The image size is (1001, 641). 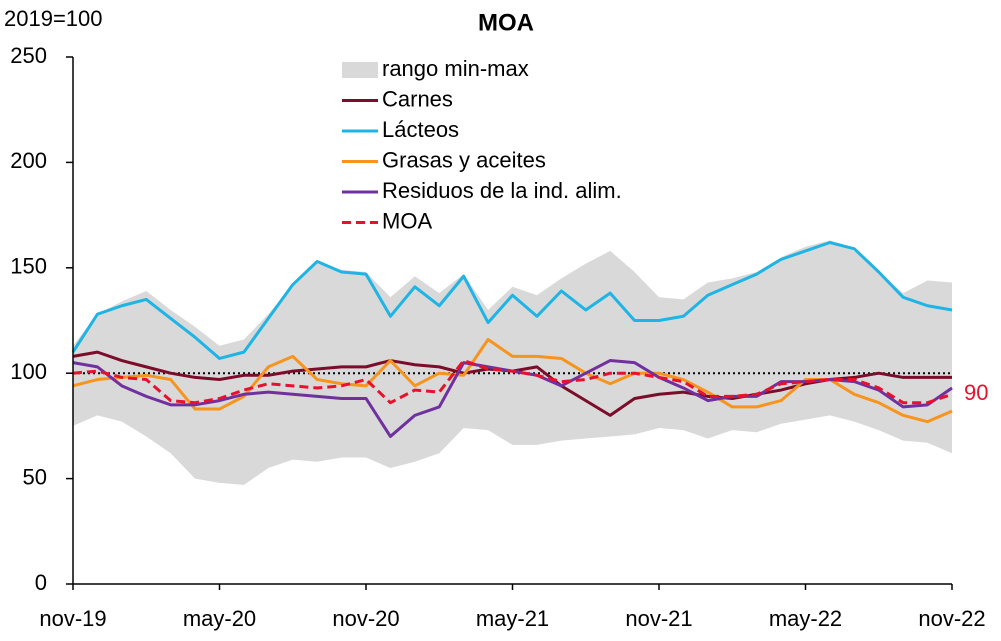 What do you see at coordinates (360, 70) in the screenshot?
I see `legend-swatch` at bounding box center [360, 70].